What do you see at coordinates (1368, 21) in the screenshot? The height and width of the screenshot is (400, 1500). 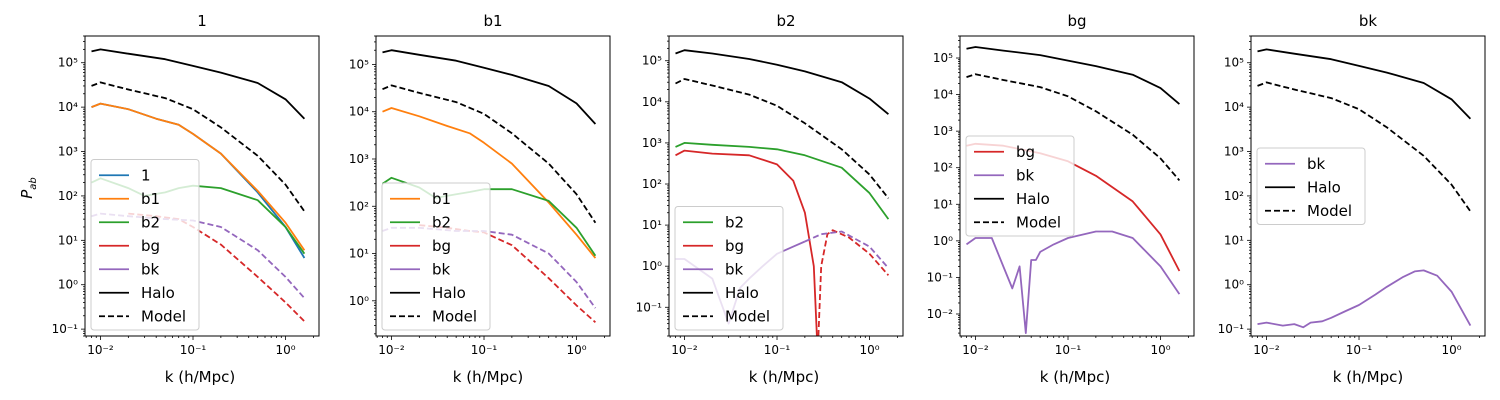 I see `panel-title: bk` at bounding box center [1368, 21].